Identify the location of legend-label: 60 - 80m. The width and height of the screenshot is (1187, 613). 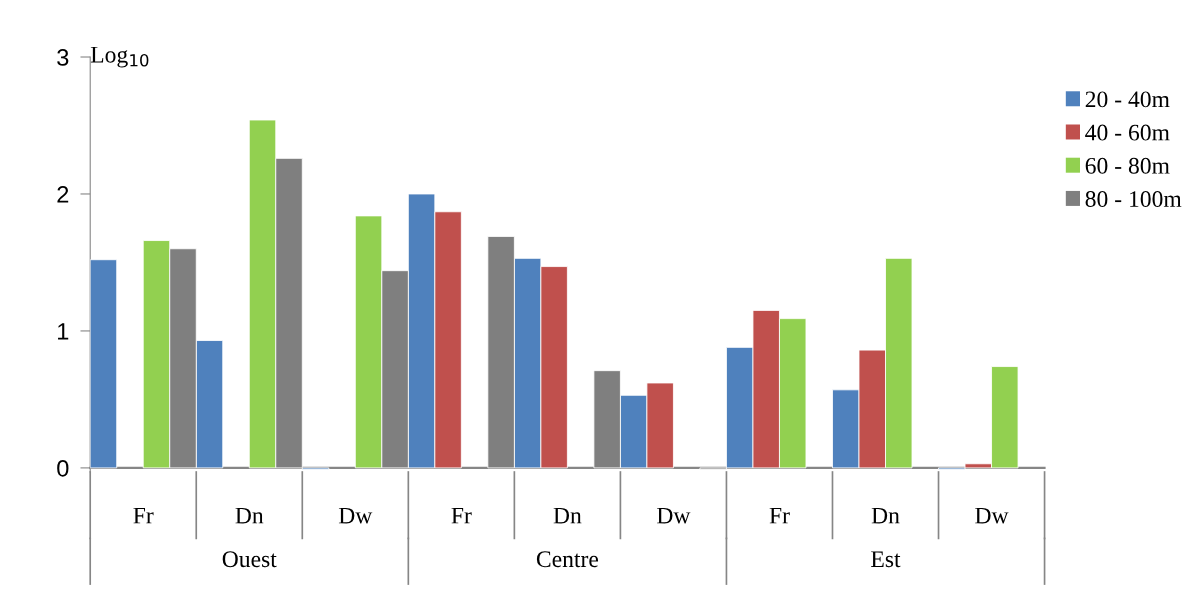
(1127, 165).